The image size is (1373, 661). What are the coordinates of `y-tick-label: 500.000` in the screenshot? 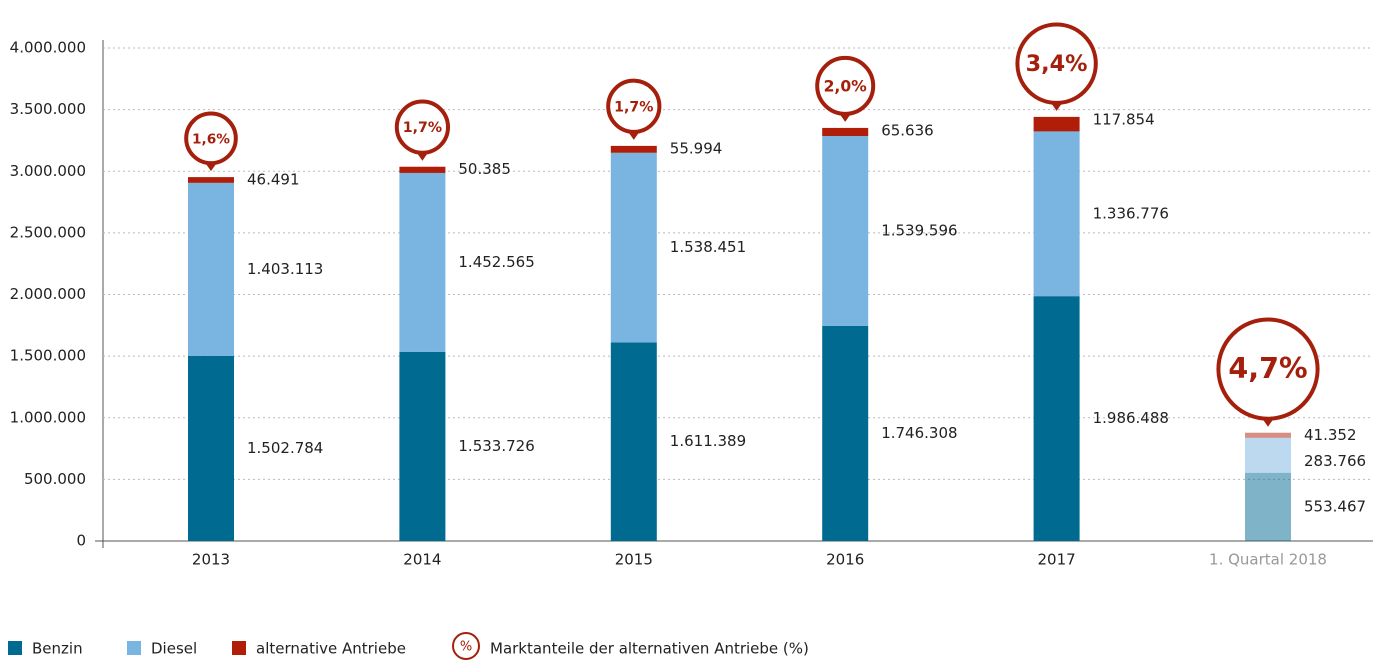 It's located at (55, 479).